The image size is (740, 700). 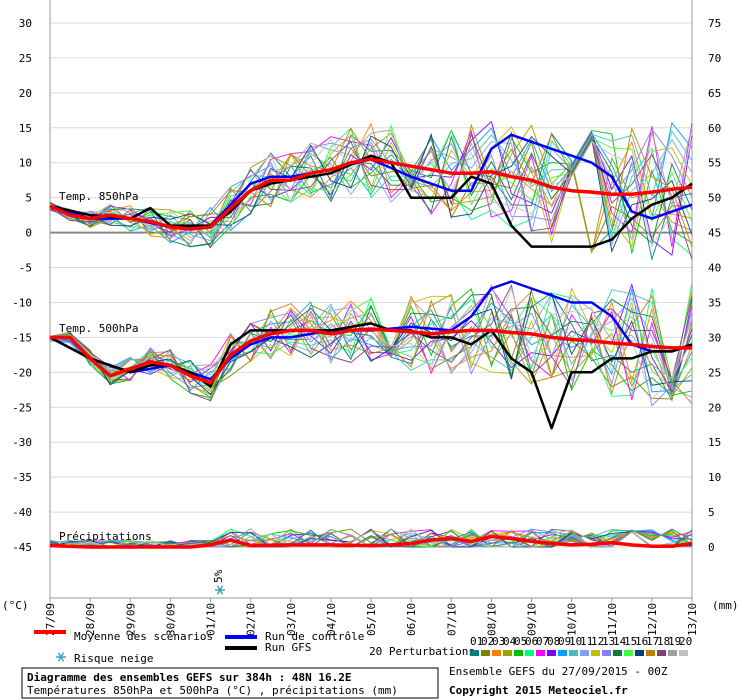 What do you see at coordinates (520, 641) in the screenshot?
I see `perturbation-legend-id: 05` at bounding box center [520, 641].